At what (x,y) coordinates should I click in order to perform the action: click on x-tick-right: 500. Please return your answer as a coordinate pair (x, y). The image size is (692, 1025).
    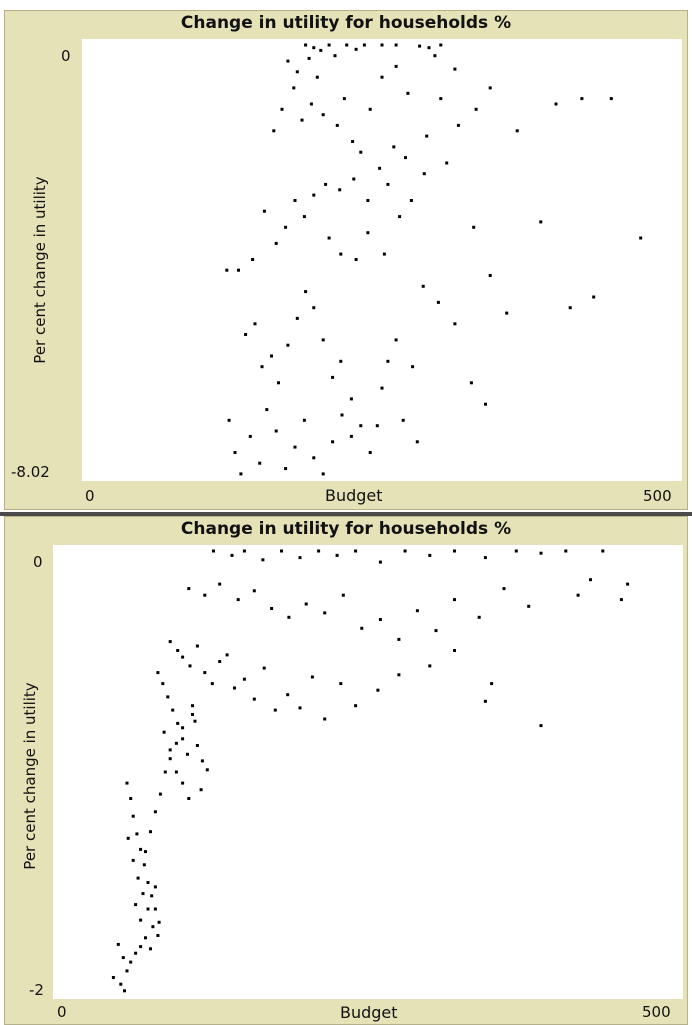
    Looking at the image, I should click on (656, 1012).